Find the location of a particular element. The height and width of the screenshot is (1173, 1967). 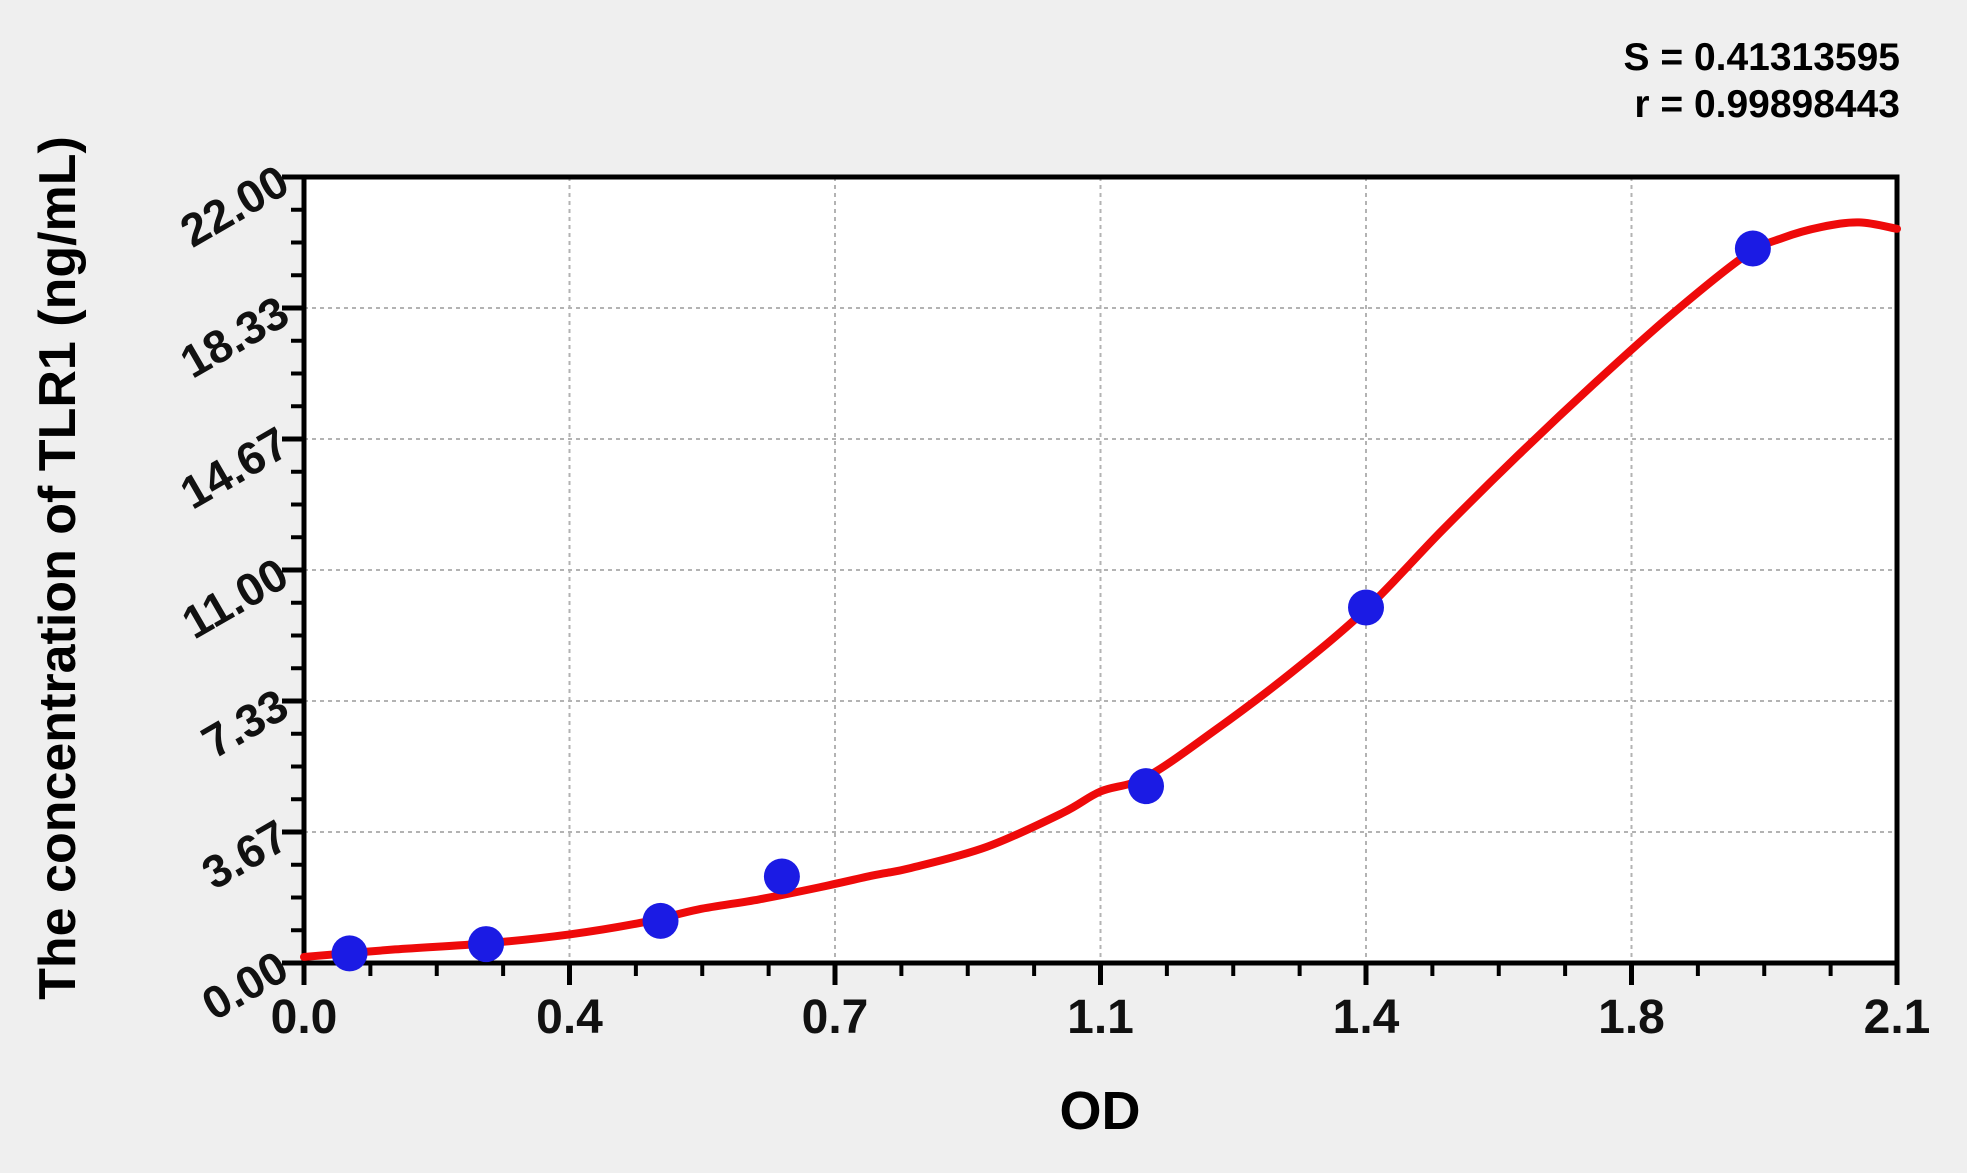

fit-statistics: S = 0.41313595 r = 0.99898443 is located at coordinates (1761, 81).